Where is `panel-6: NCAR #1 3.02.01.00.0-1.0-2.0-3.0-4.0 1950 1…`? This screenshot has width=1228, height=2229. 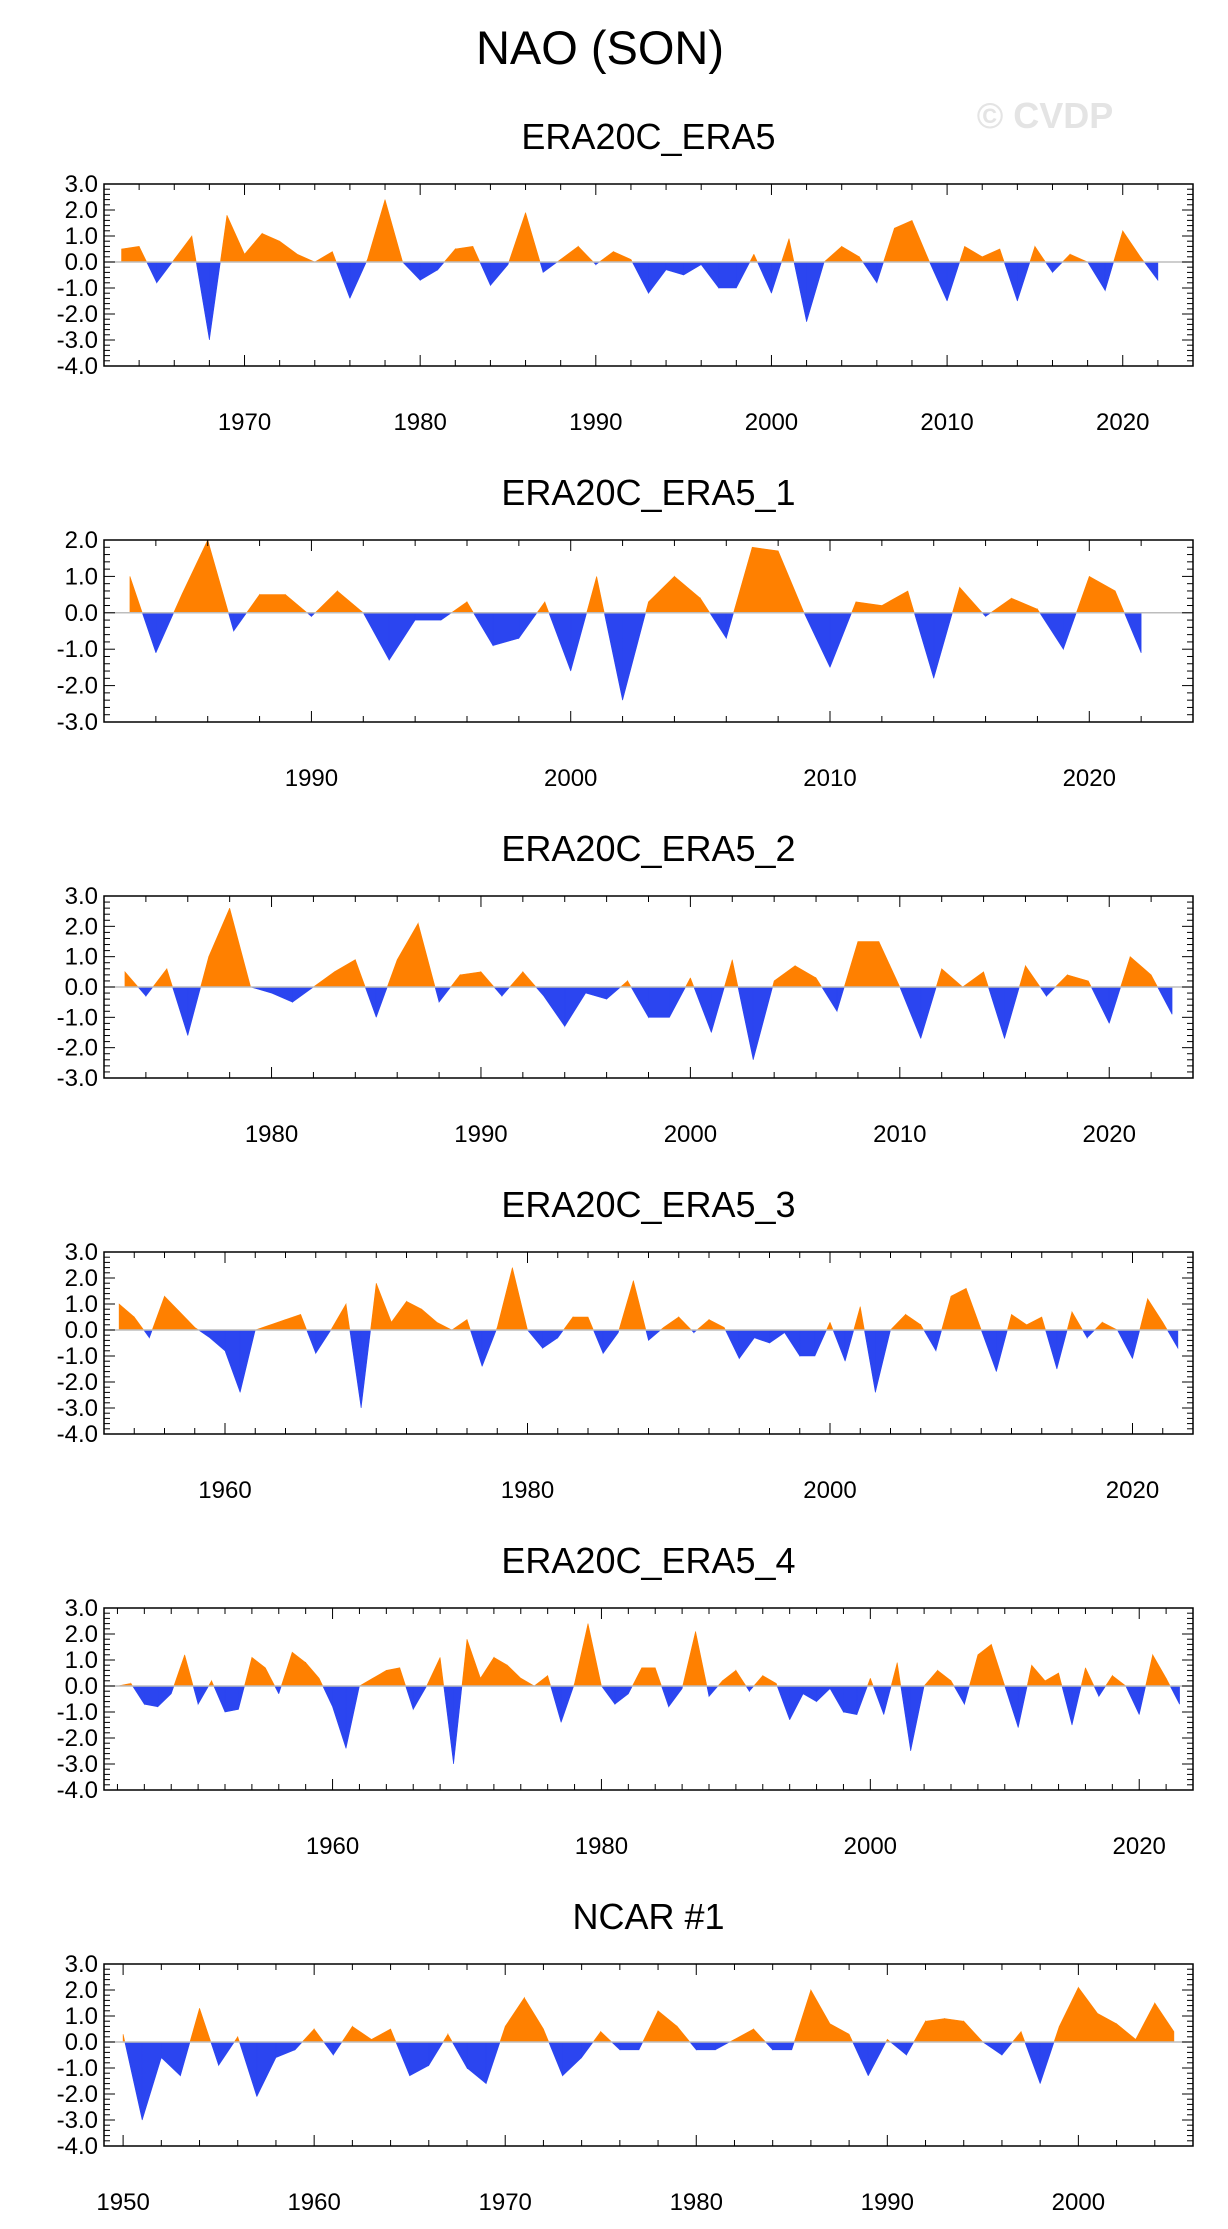 panel-6: NCAR #1 3.02.01.00.0-1.0-2.0-3.0-4.0 1950 1… is located at coordinates (625, 2056).